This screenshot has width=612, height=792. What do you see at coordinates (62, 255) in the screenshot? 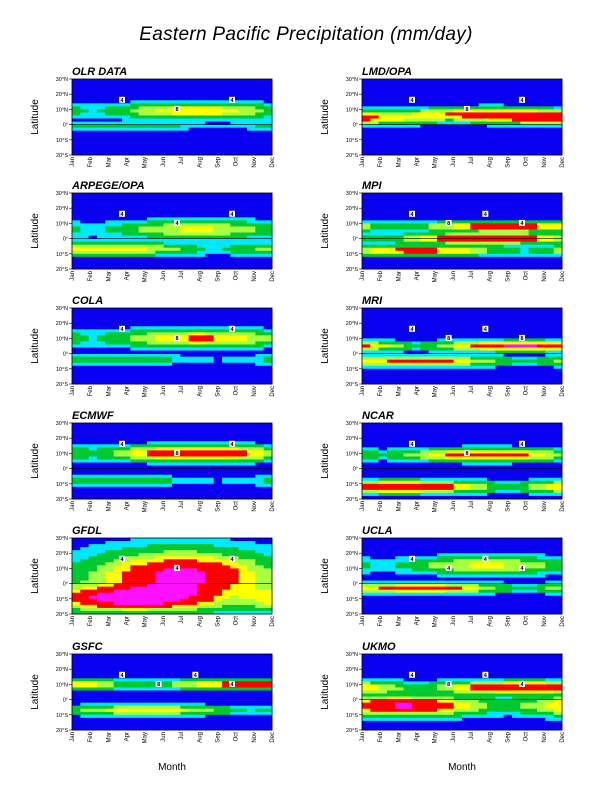
I see `lat-tick-label: 10°S` at bounding box center [62, 255].